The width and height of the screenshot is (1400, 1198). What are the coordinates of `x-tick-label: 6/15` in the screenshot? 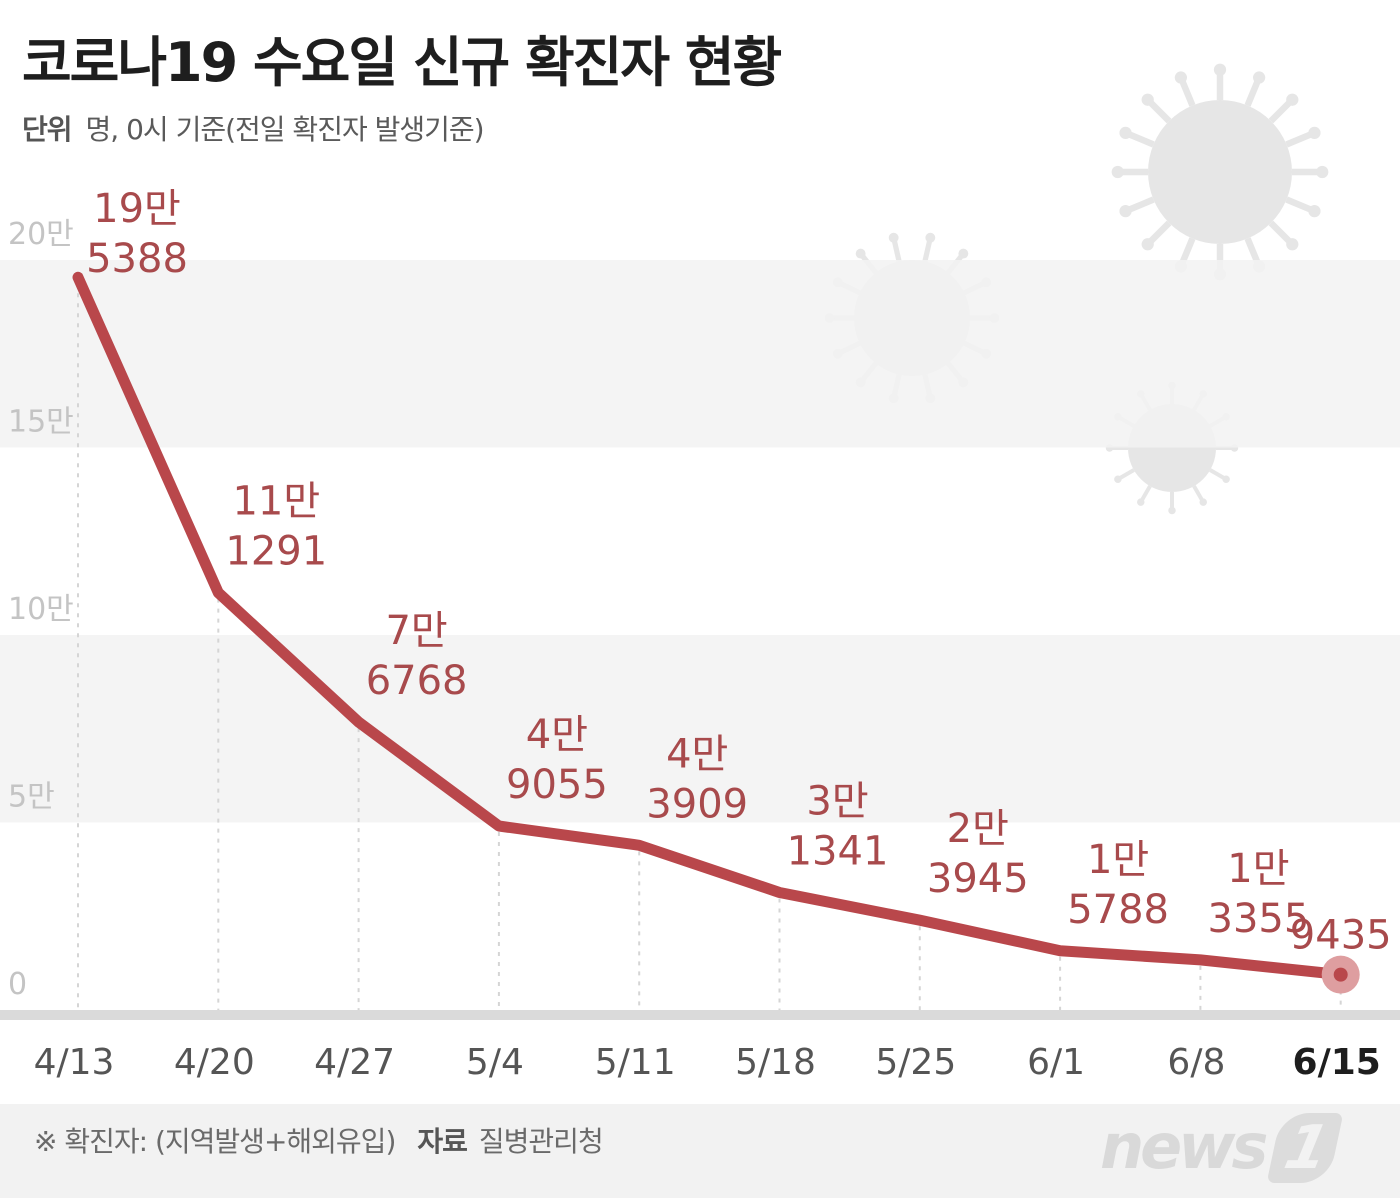 It's located at (1337, 1062).